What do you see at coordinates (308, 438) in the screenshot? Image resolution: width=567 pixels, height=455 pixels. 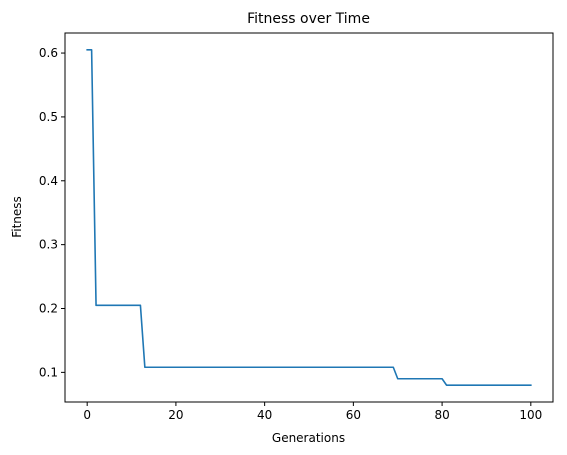 I see `x-axis-label: Generations` at bounding box center [308, 438].